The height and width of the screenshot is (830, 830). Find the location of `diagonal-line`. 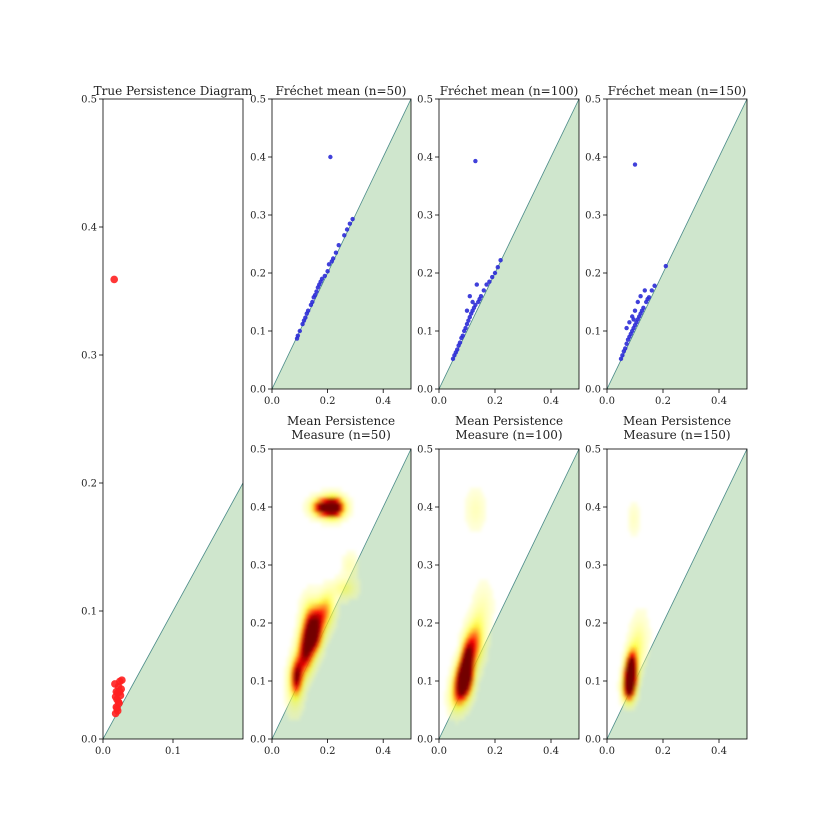

diagonal-line is located at coordinates (677, 244).